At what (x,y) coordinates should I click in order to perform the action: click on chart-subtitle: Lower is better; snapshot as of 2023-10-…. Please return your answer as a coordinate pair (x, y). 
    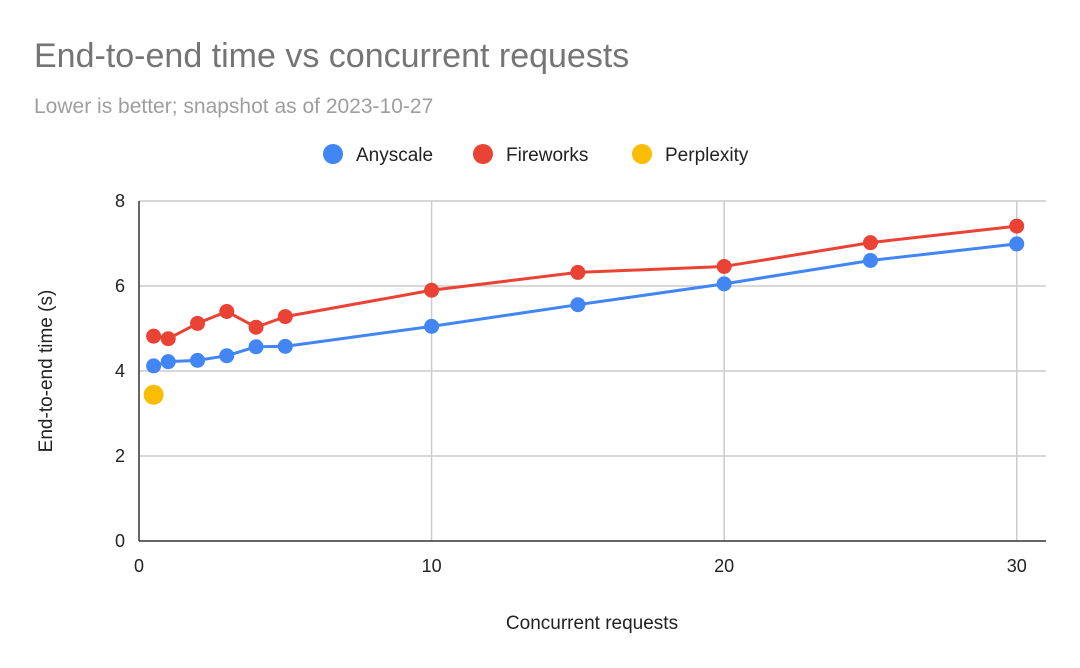
    Looking at the image, I should click on (233, 106).